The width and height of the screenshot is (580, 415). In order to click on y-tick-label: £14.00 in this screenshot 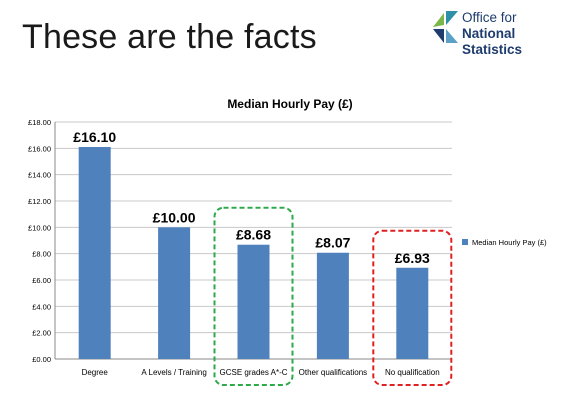, I will do `click(39, 175)`.